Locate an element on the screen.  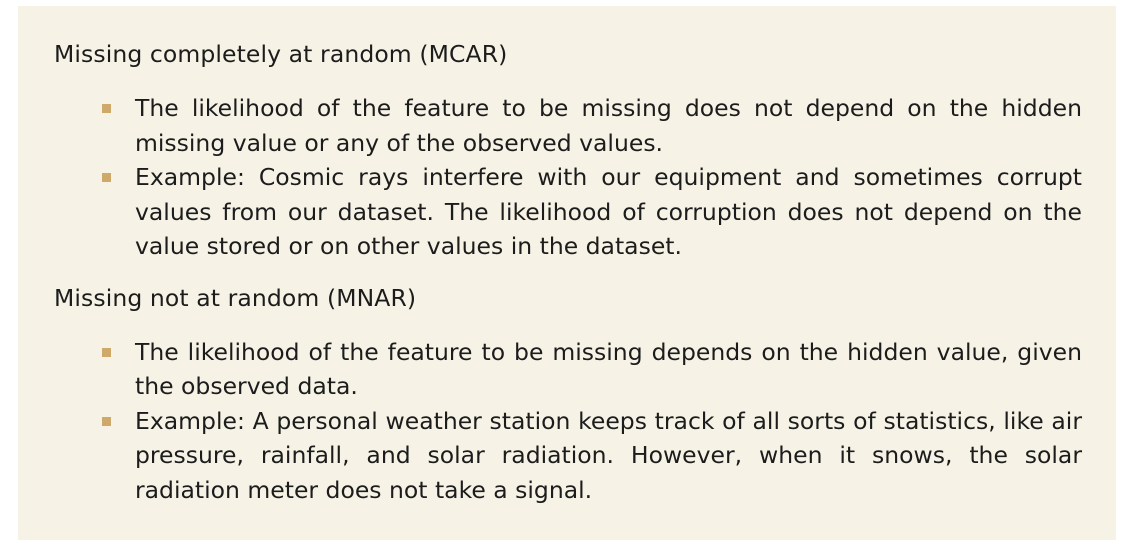
section-heading: Missing completely at random (MCAR) is located at coordinates (281, 54).